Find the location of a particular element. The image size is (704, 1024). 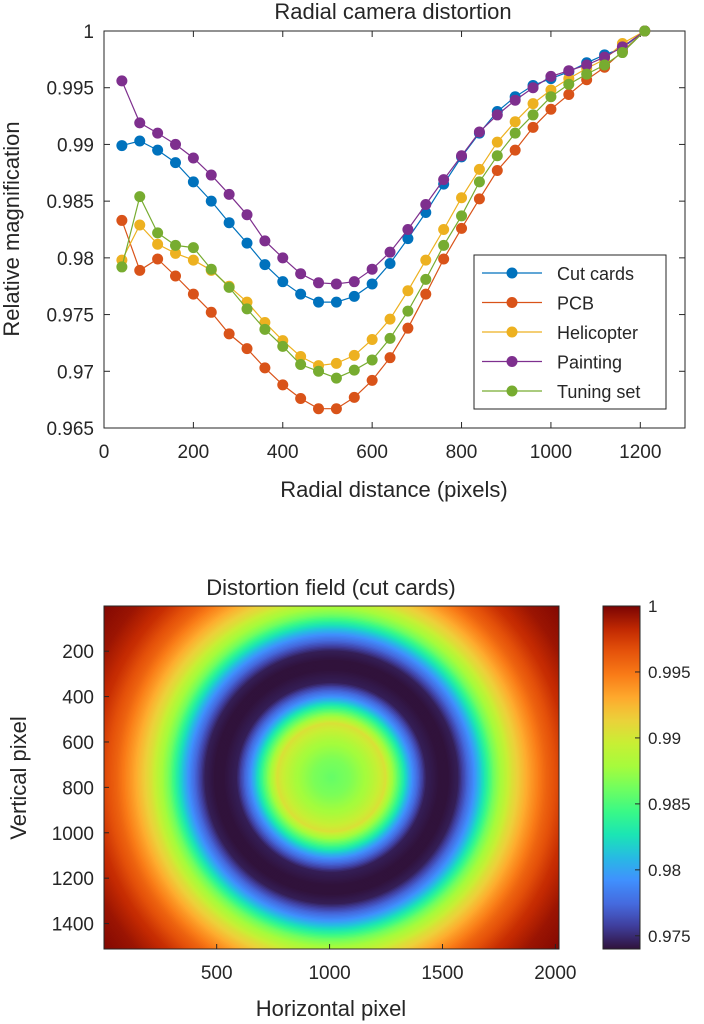

legend-item-tuning-set: Tuning set is located at coordinates (561, 392).